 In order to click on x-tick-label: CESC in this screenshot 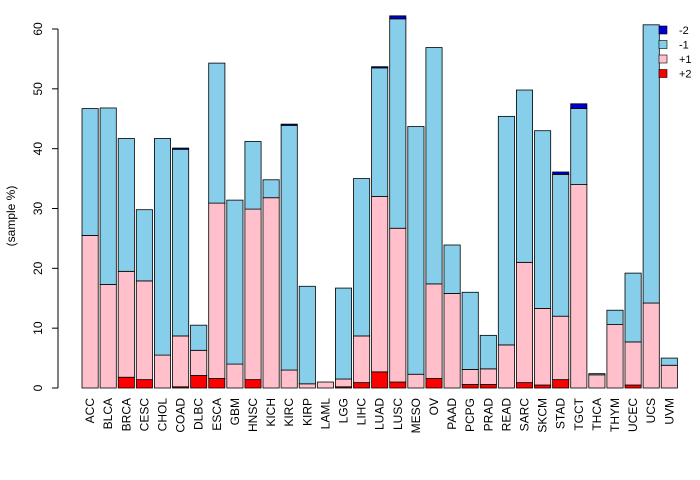, I will do `click(144, 415)`.